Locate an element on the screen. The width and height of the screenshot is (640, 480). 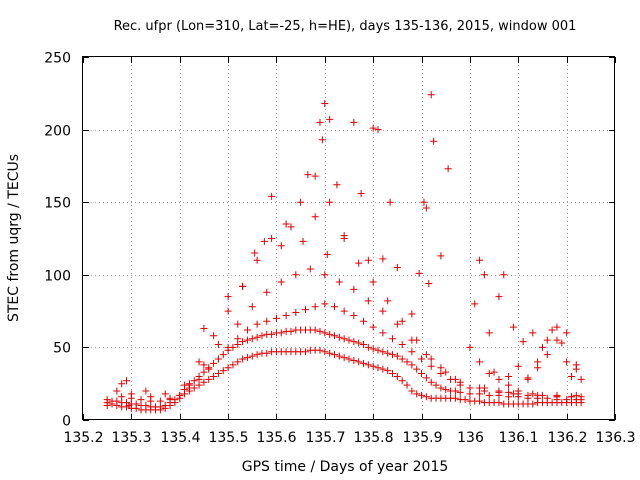
y-tick-label: 250 is located at coordinates (57, 59).